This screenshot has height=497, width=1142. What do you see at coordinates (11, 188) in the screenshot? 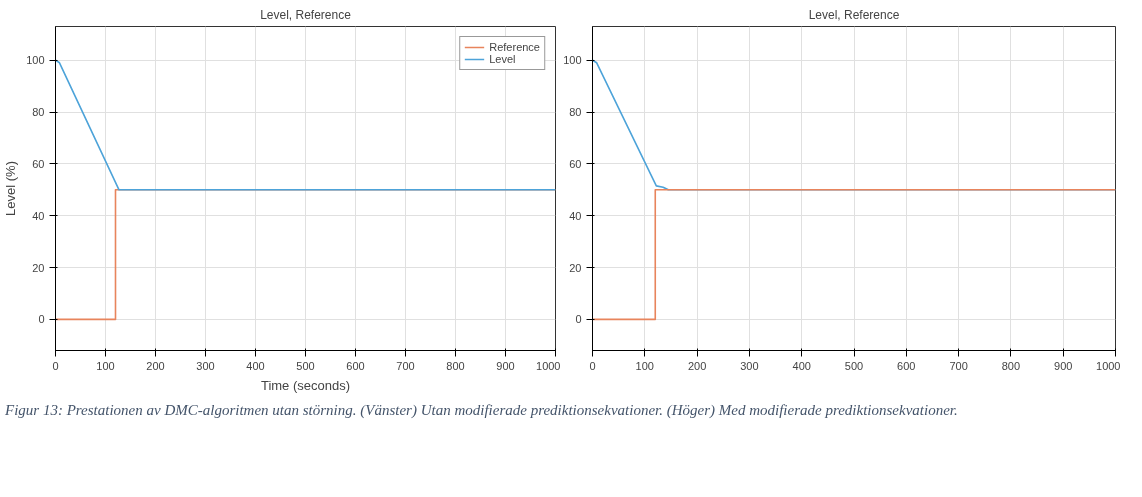
I see `y-axis-title: Level (%)` at bounding box center [11, 188].